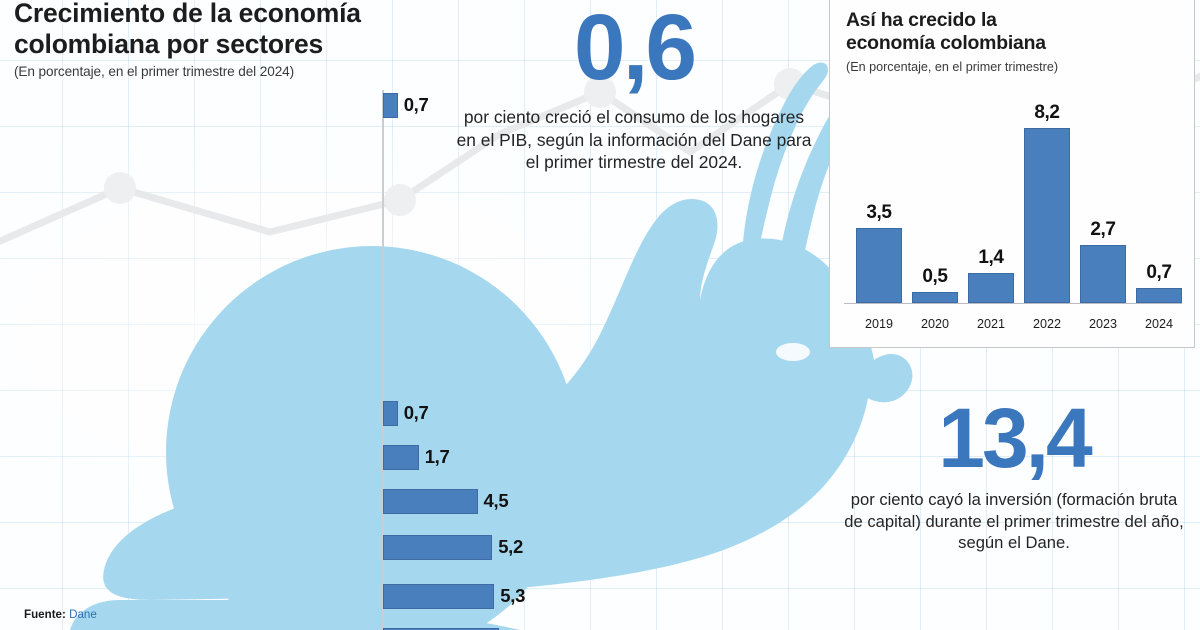 The image size is (1200, 630). I want to click on year-bar-value-label: 0,7, so click(1159, 273).